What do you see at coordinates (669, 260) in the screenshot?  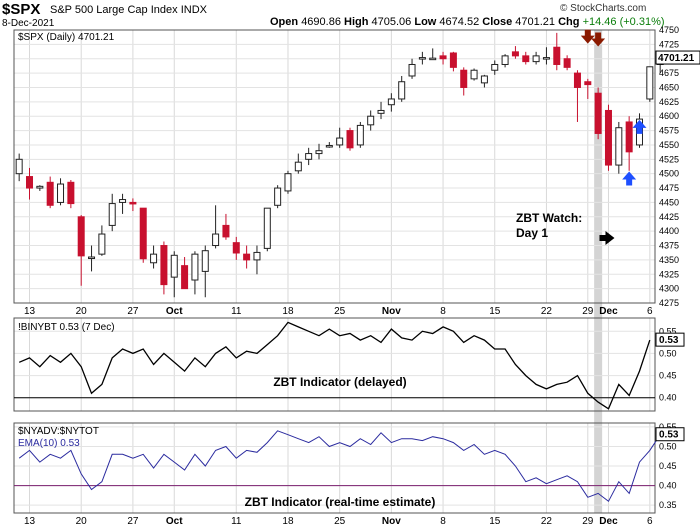 I see `y-tick-label: 4350` at bounding box center [669, 260].